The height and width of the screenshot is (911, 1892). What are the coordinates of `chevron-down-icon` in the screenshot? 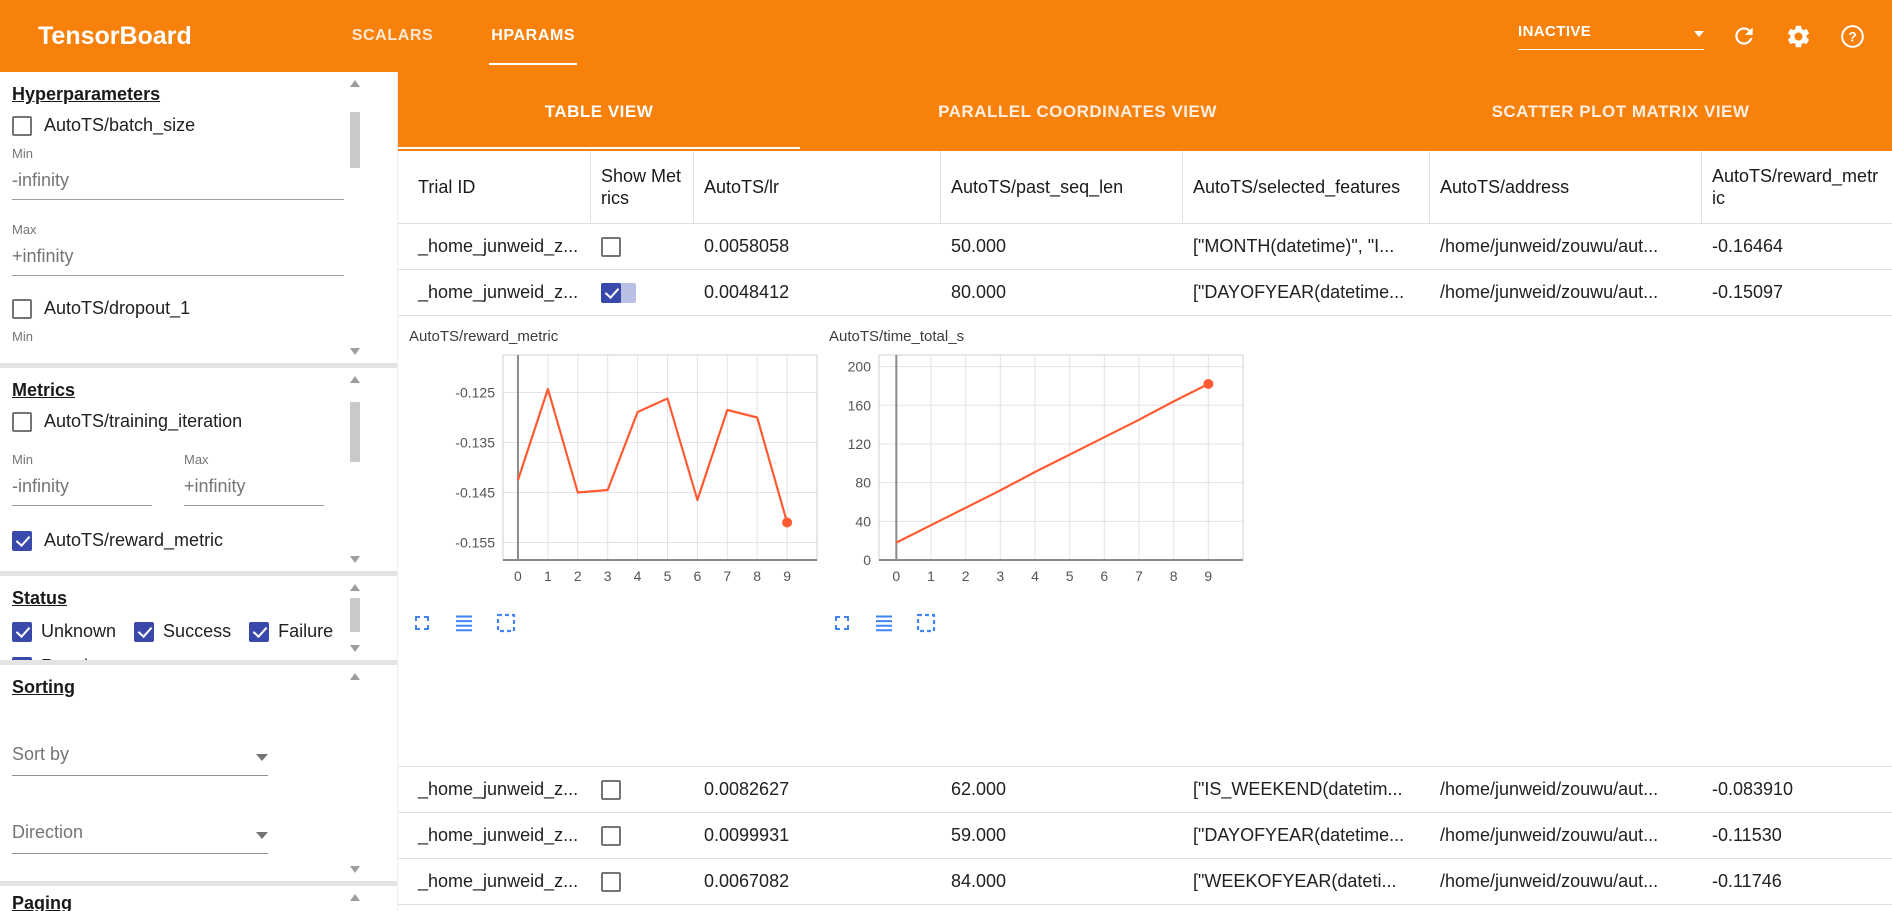 It's located at (262, 835).